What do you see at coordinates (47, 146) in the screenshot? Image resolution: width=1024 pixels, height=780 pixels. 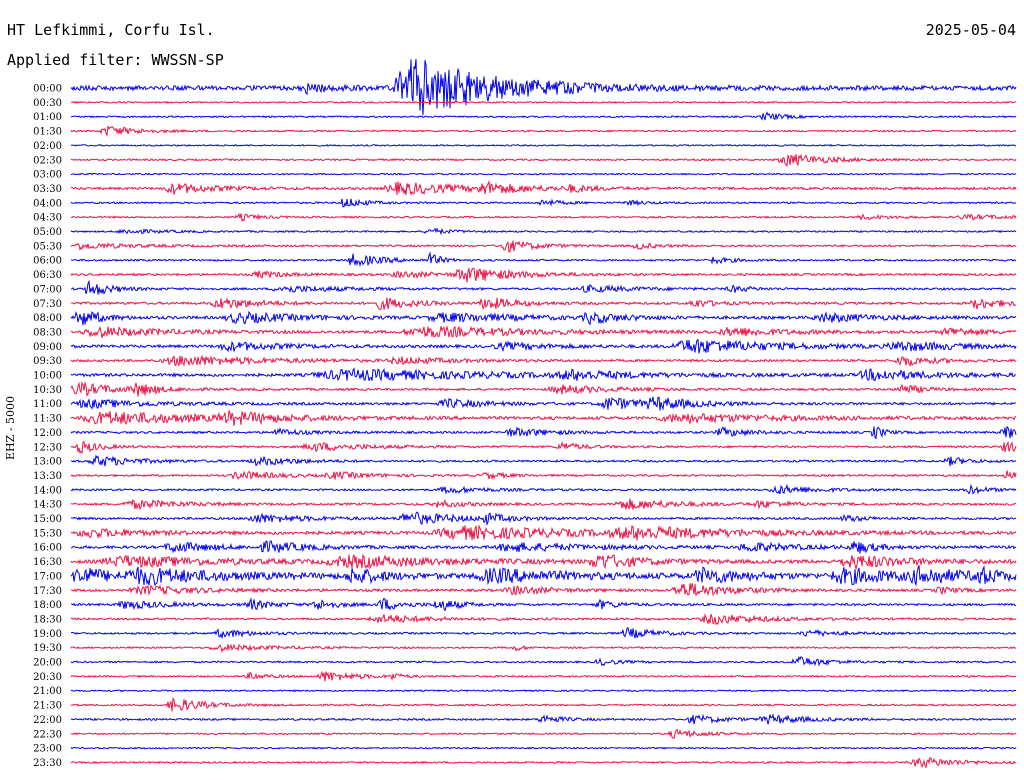 I see `time-label: 02:00` at bounding box center [47, 146].